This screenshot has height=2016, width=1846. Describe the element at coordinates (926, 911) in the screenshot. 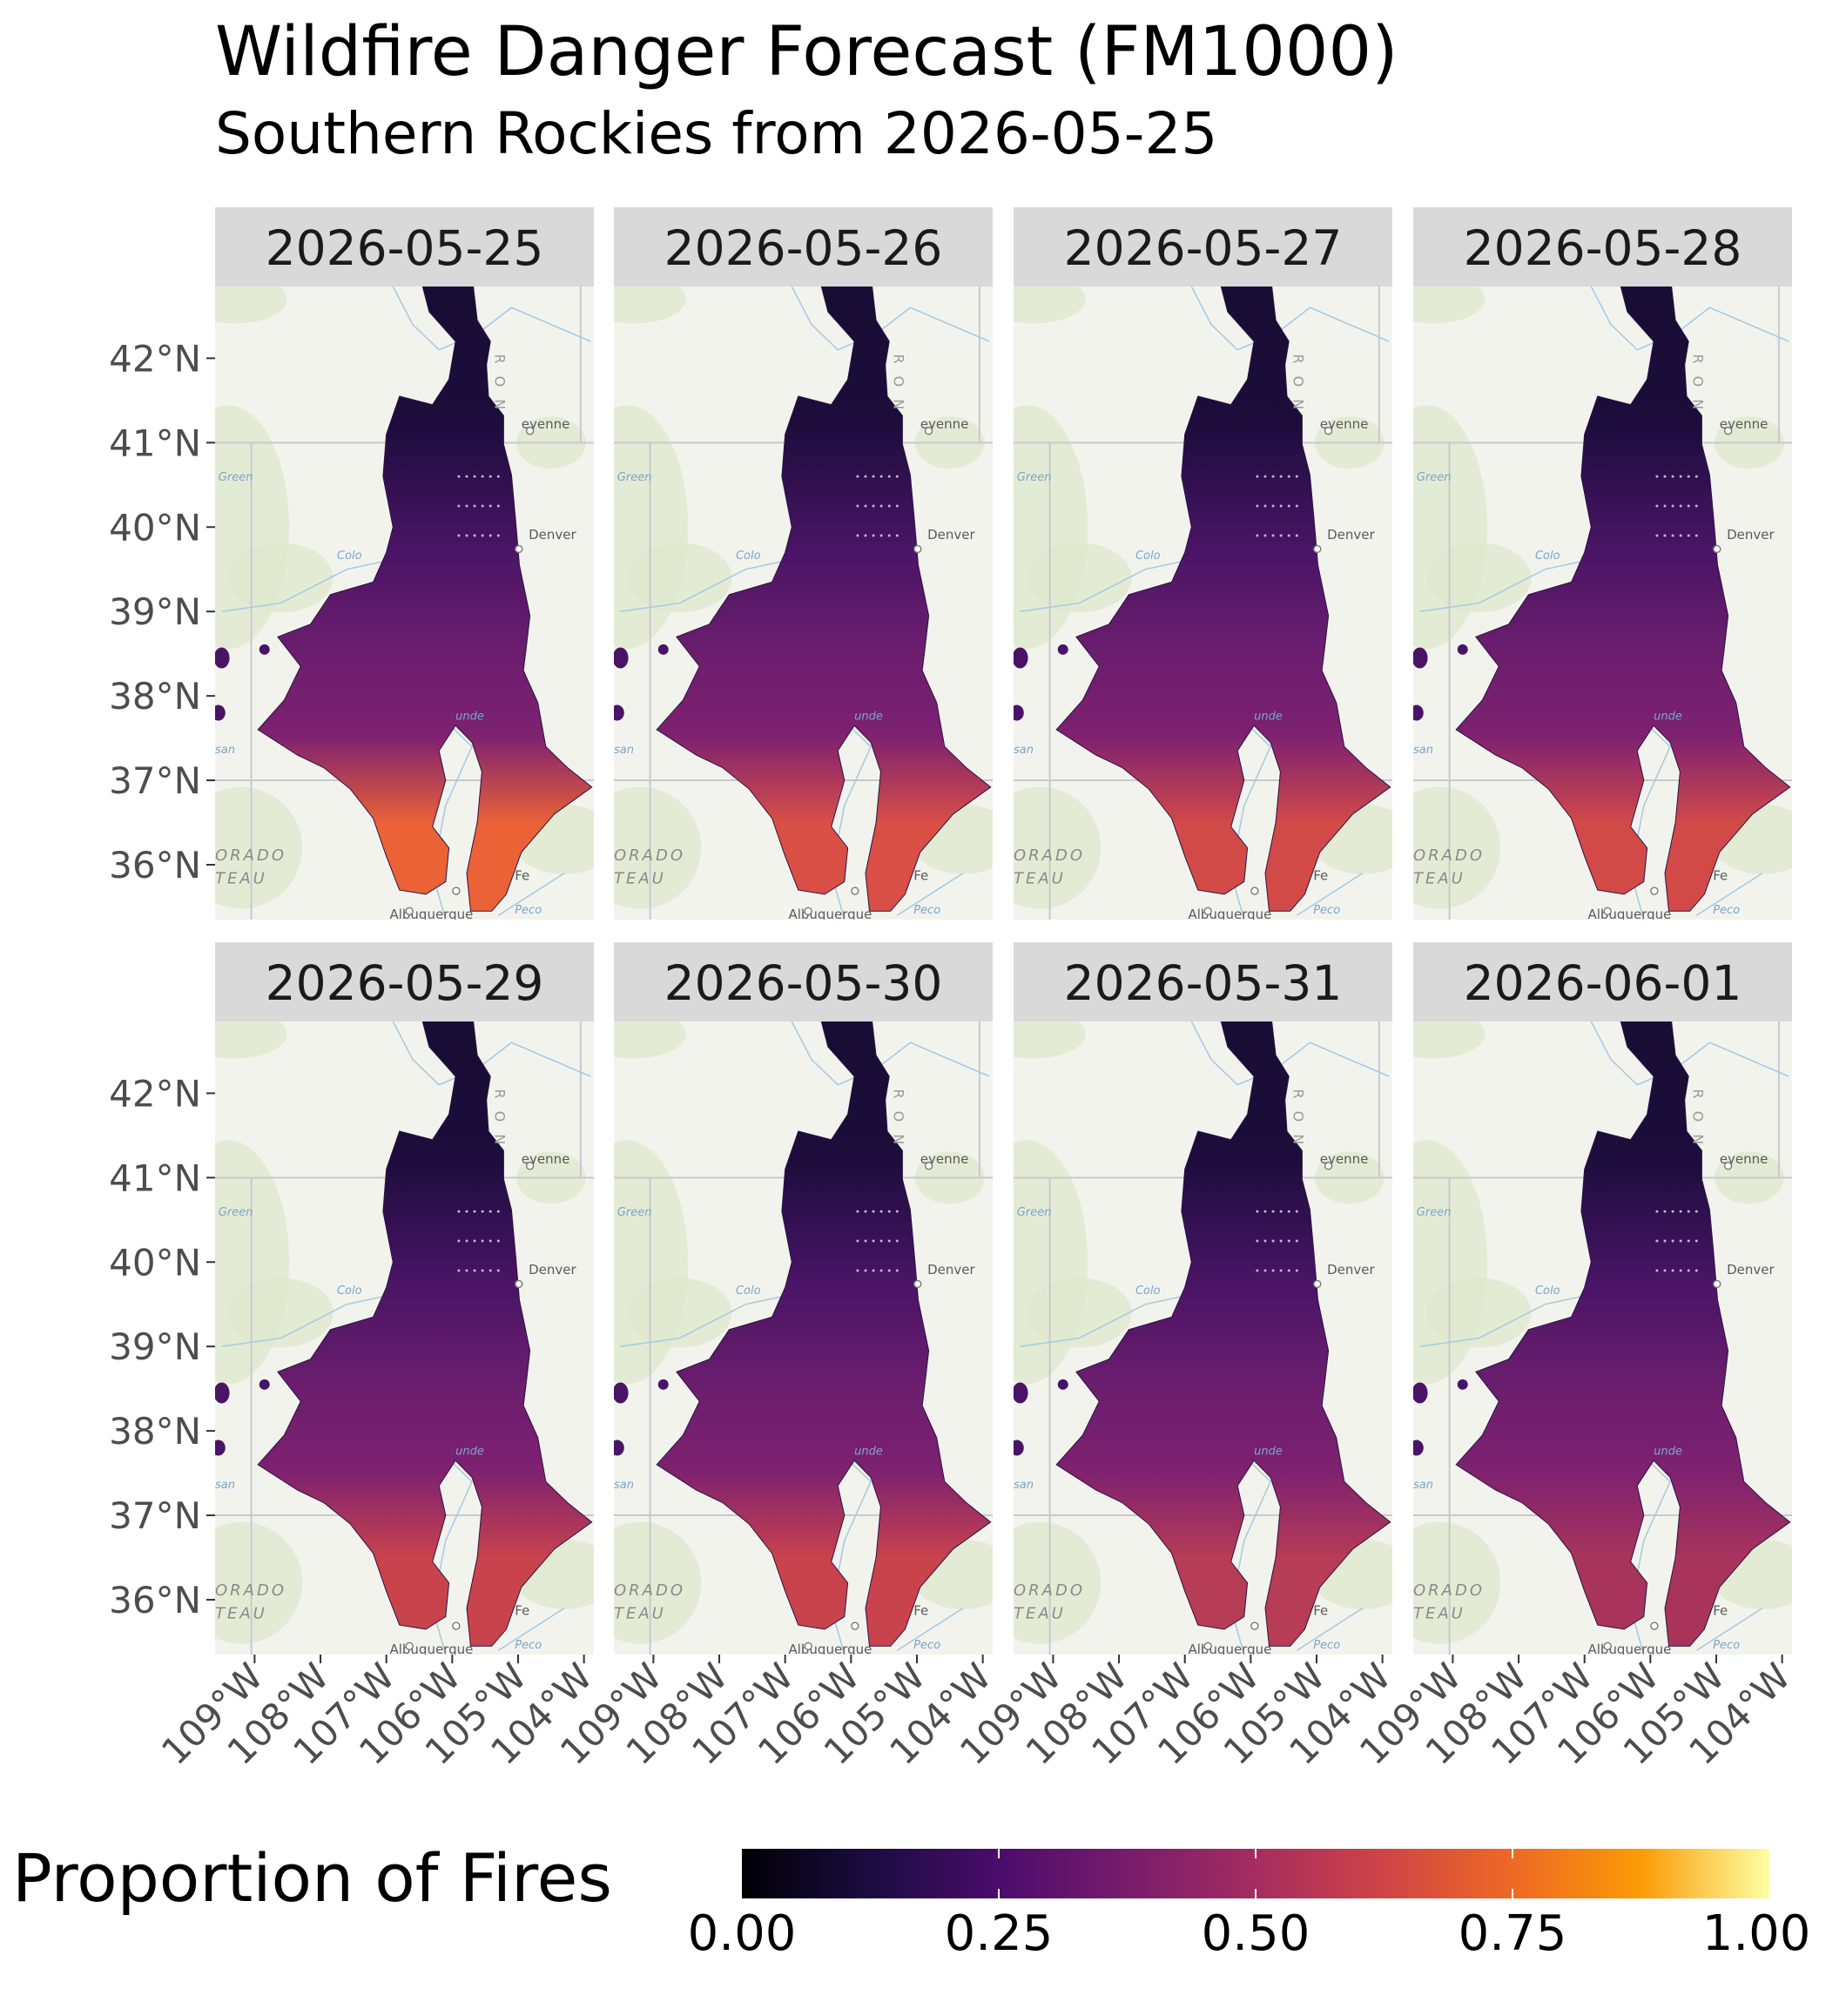

I see `basemap-label: Peco` at that location.